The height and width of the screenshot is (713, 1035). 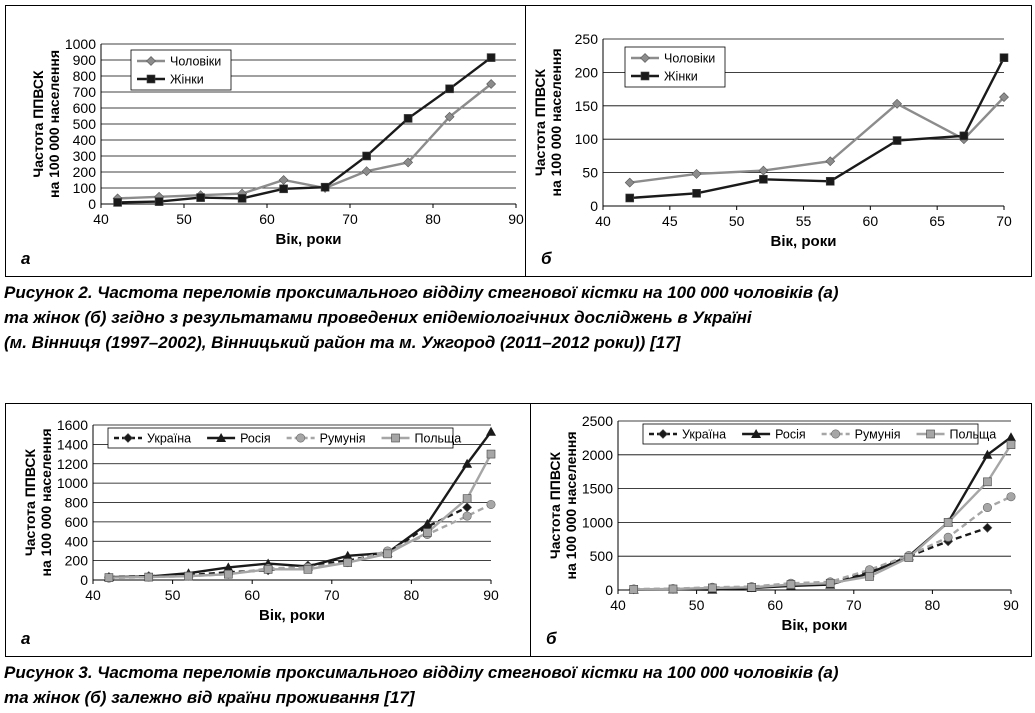 I want to click on y-tick-label: 500, so click(x=85, y=124).